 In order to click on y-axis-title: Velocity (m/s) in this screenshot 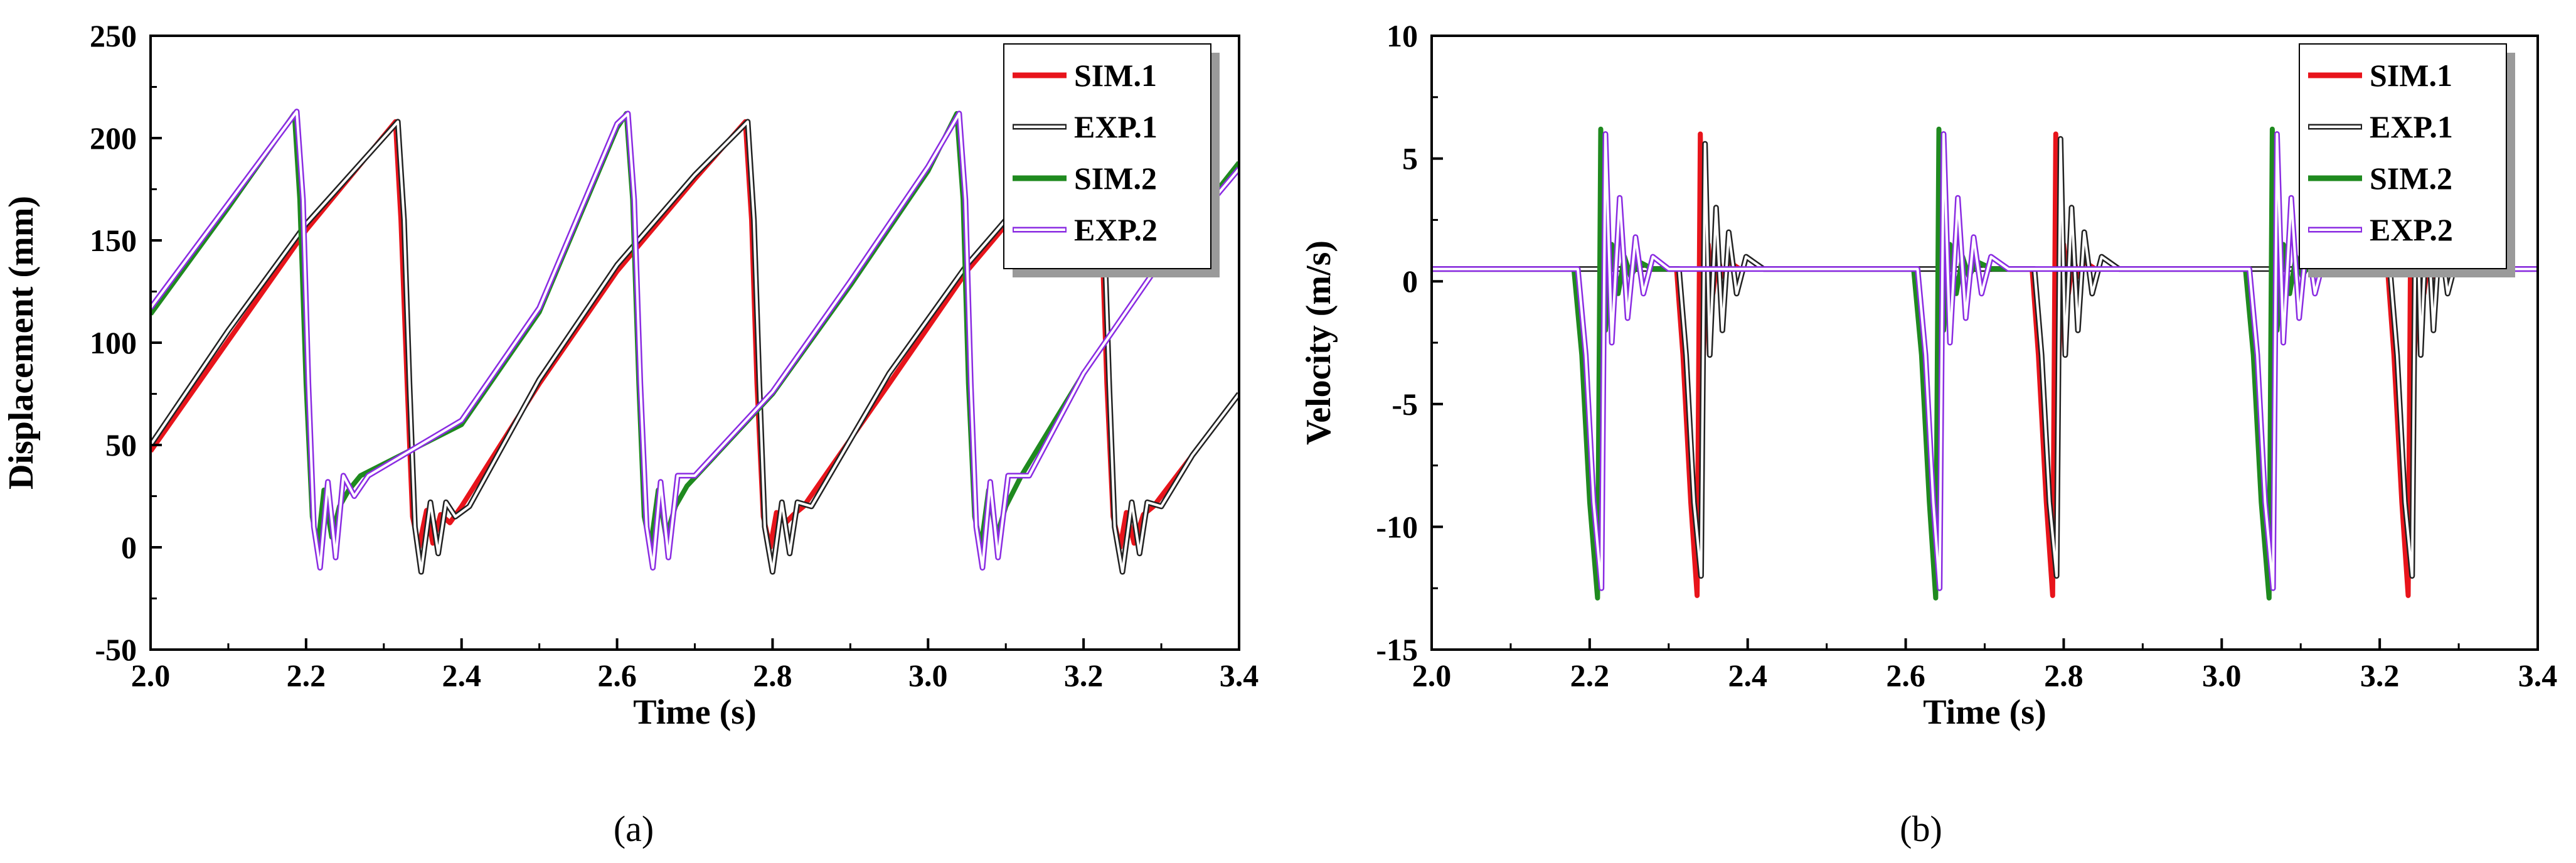, I will do `click(1319, 342)`.